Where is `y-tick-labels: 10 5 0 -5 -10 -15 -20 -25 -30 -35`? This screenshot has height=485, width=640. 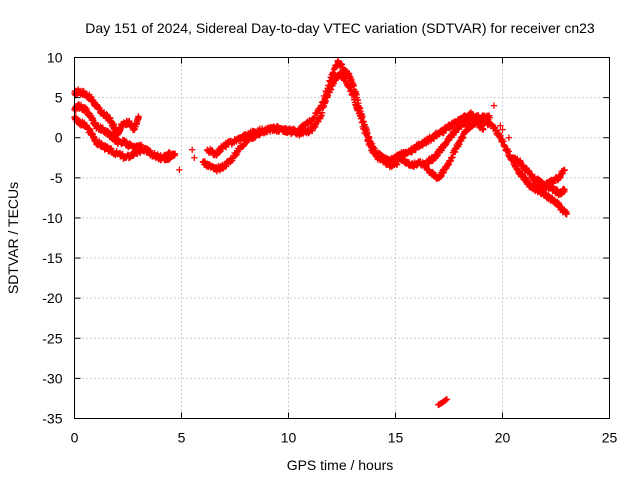
y-tick-labels: 10 5 0 -5 -10 -15 -20 -25 -30 -35 is located at coordinates (52, 238).